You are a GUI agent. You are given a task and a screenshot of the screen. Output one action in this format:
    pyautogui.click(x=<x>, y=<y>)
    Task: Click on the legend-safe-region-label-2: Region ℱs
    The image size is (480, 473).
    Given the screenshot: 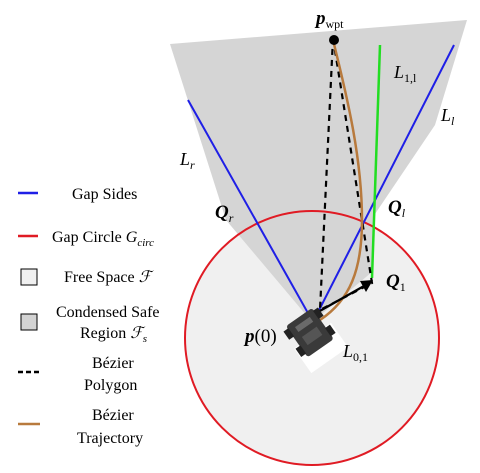 What is the action you would take?
    pyautogui.click(x=113, y=335)
    